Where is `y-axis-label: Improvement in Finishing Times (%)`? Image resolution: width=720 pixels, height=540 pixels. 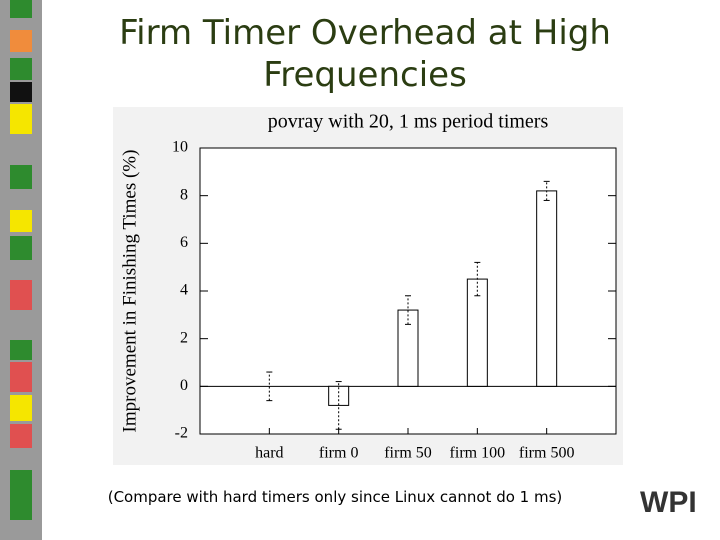 y-axis-label: Improvement in Finishing Times (%) is located at coordinates (129, 291).